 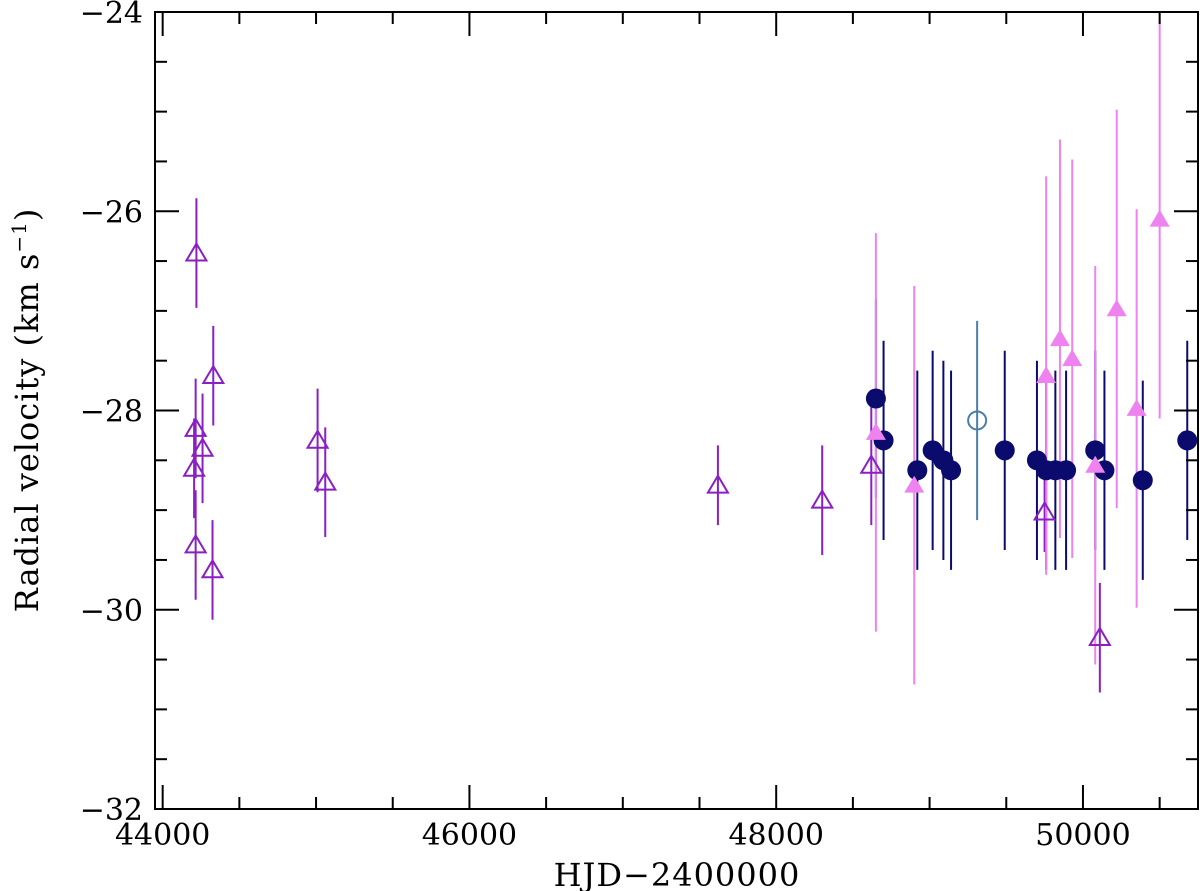 What do you see at coordinates (111, 15) in the screenshot?
I see `y-tick-label: −24` at bounding box center [111, 15].